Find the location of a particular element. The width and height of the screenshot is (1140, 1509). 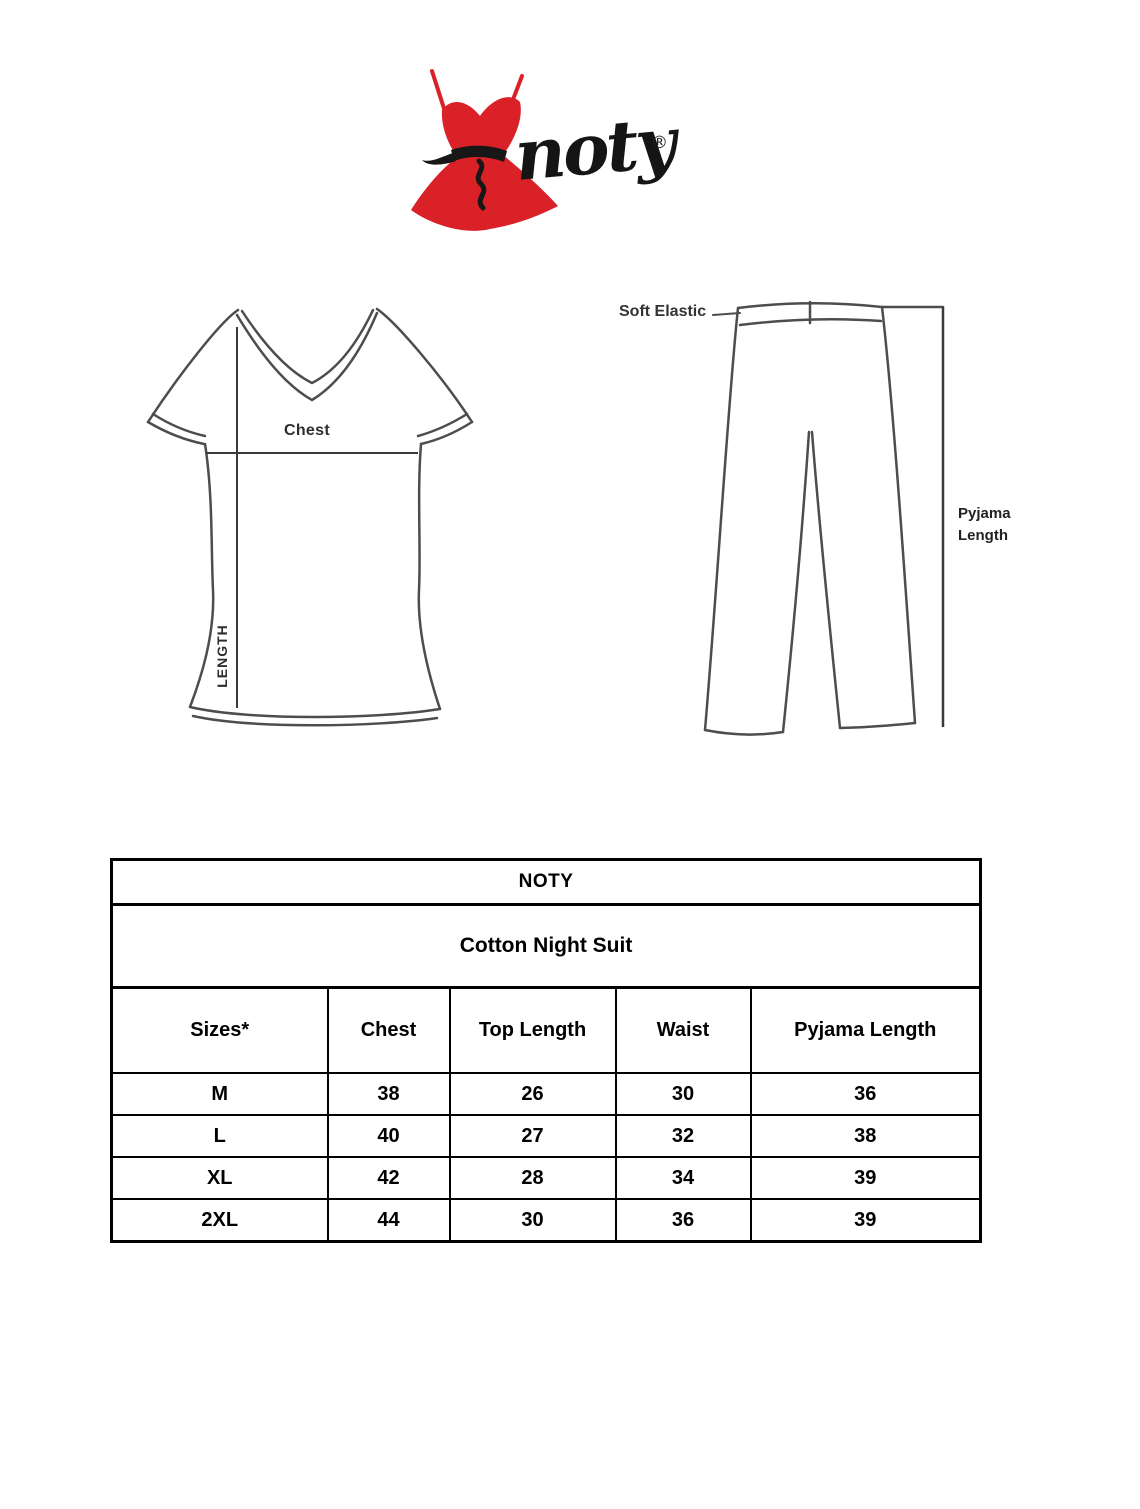

chest-cell: 44 is located at coordinates (388, 1220).